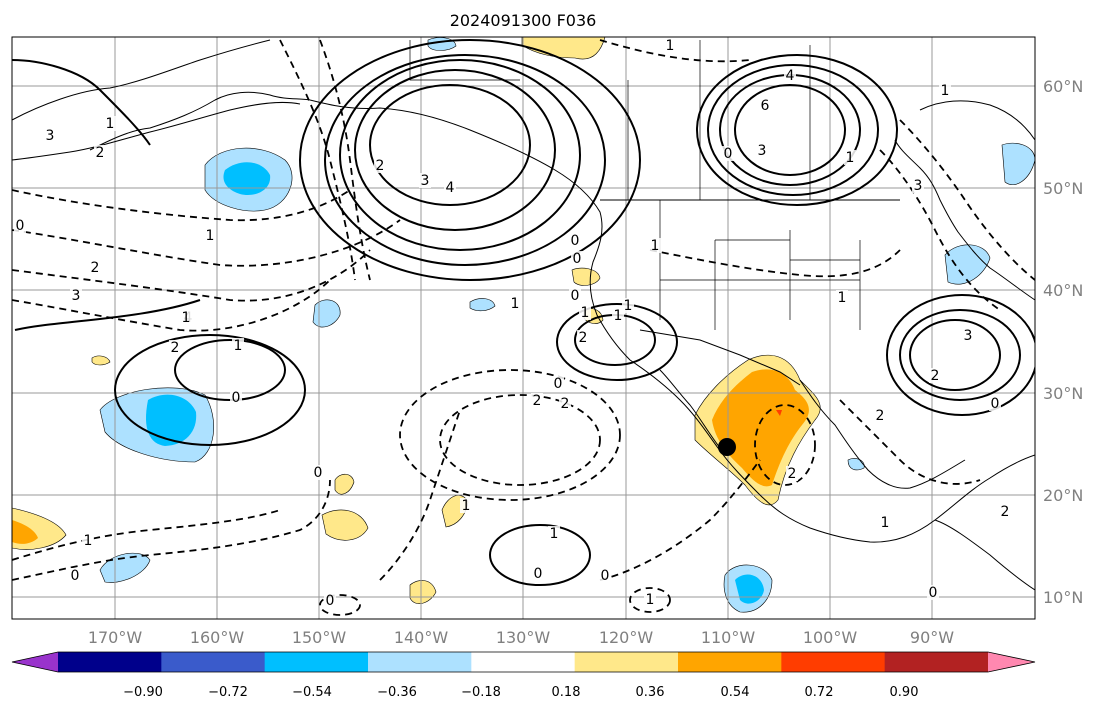 This screenshot has height=712, width=1105. What do you see at coordinates (779, 413) in the screenshot?
I see `shade-red-mexico` at bounding box center [779, 413].